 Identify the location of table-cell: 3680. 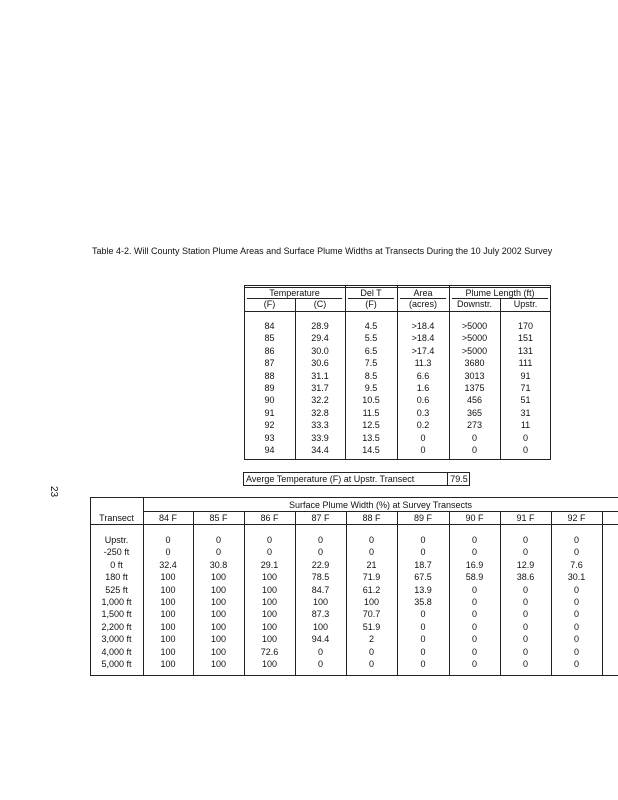
(474, 363).